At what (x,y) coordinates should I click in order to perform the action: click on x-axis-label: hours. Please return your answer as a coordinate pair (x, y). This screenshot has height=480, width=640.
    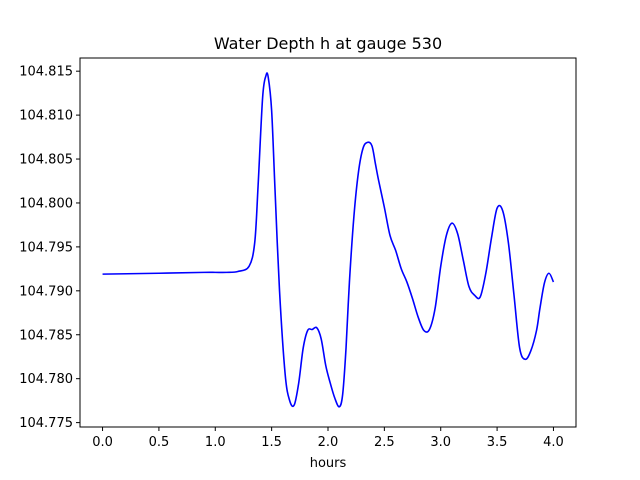
    Looking at the image, I should click on (328, 463).